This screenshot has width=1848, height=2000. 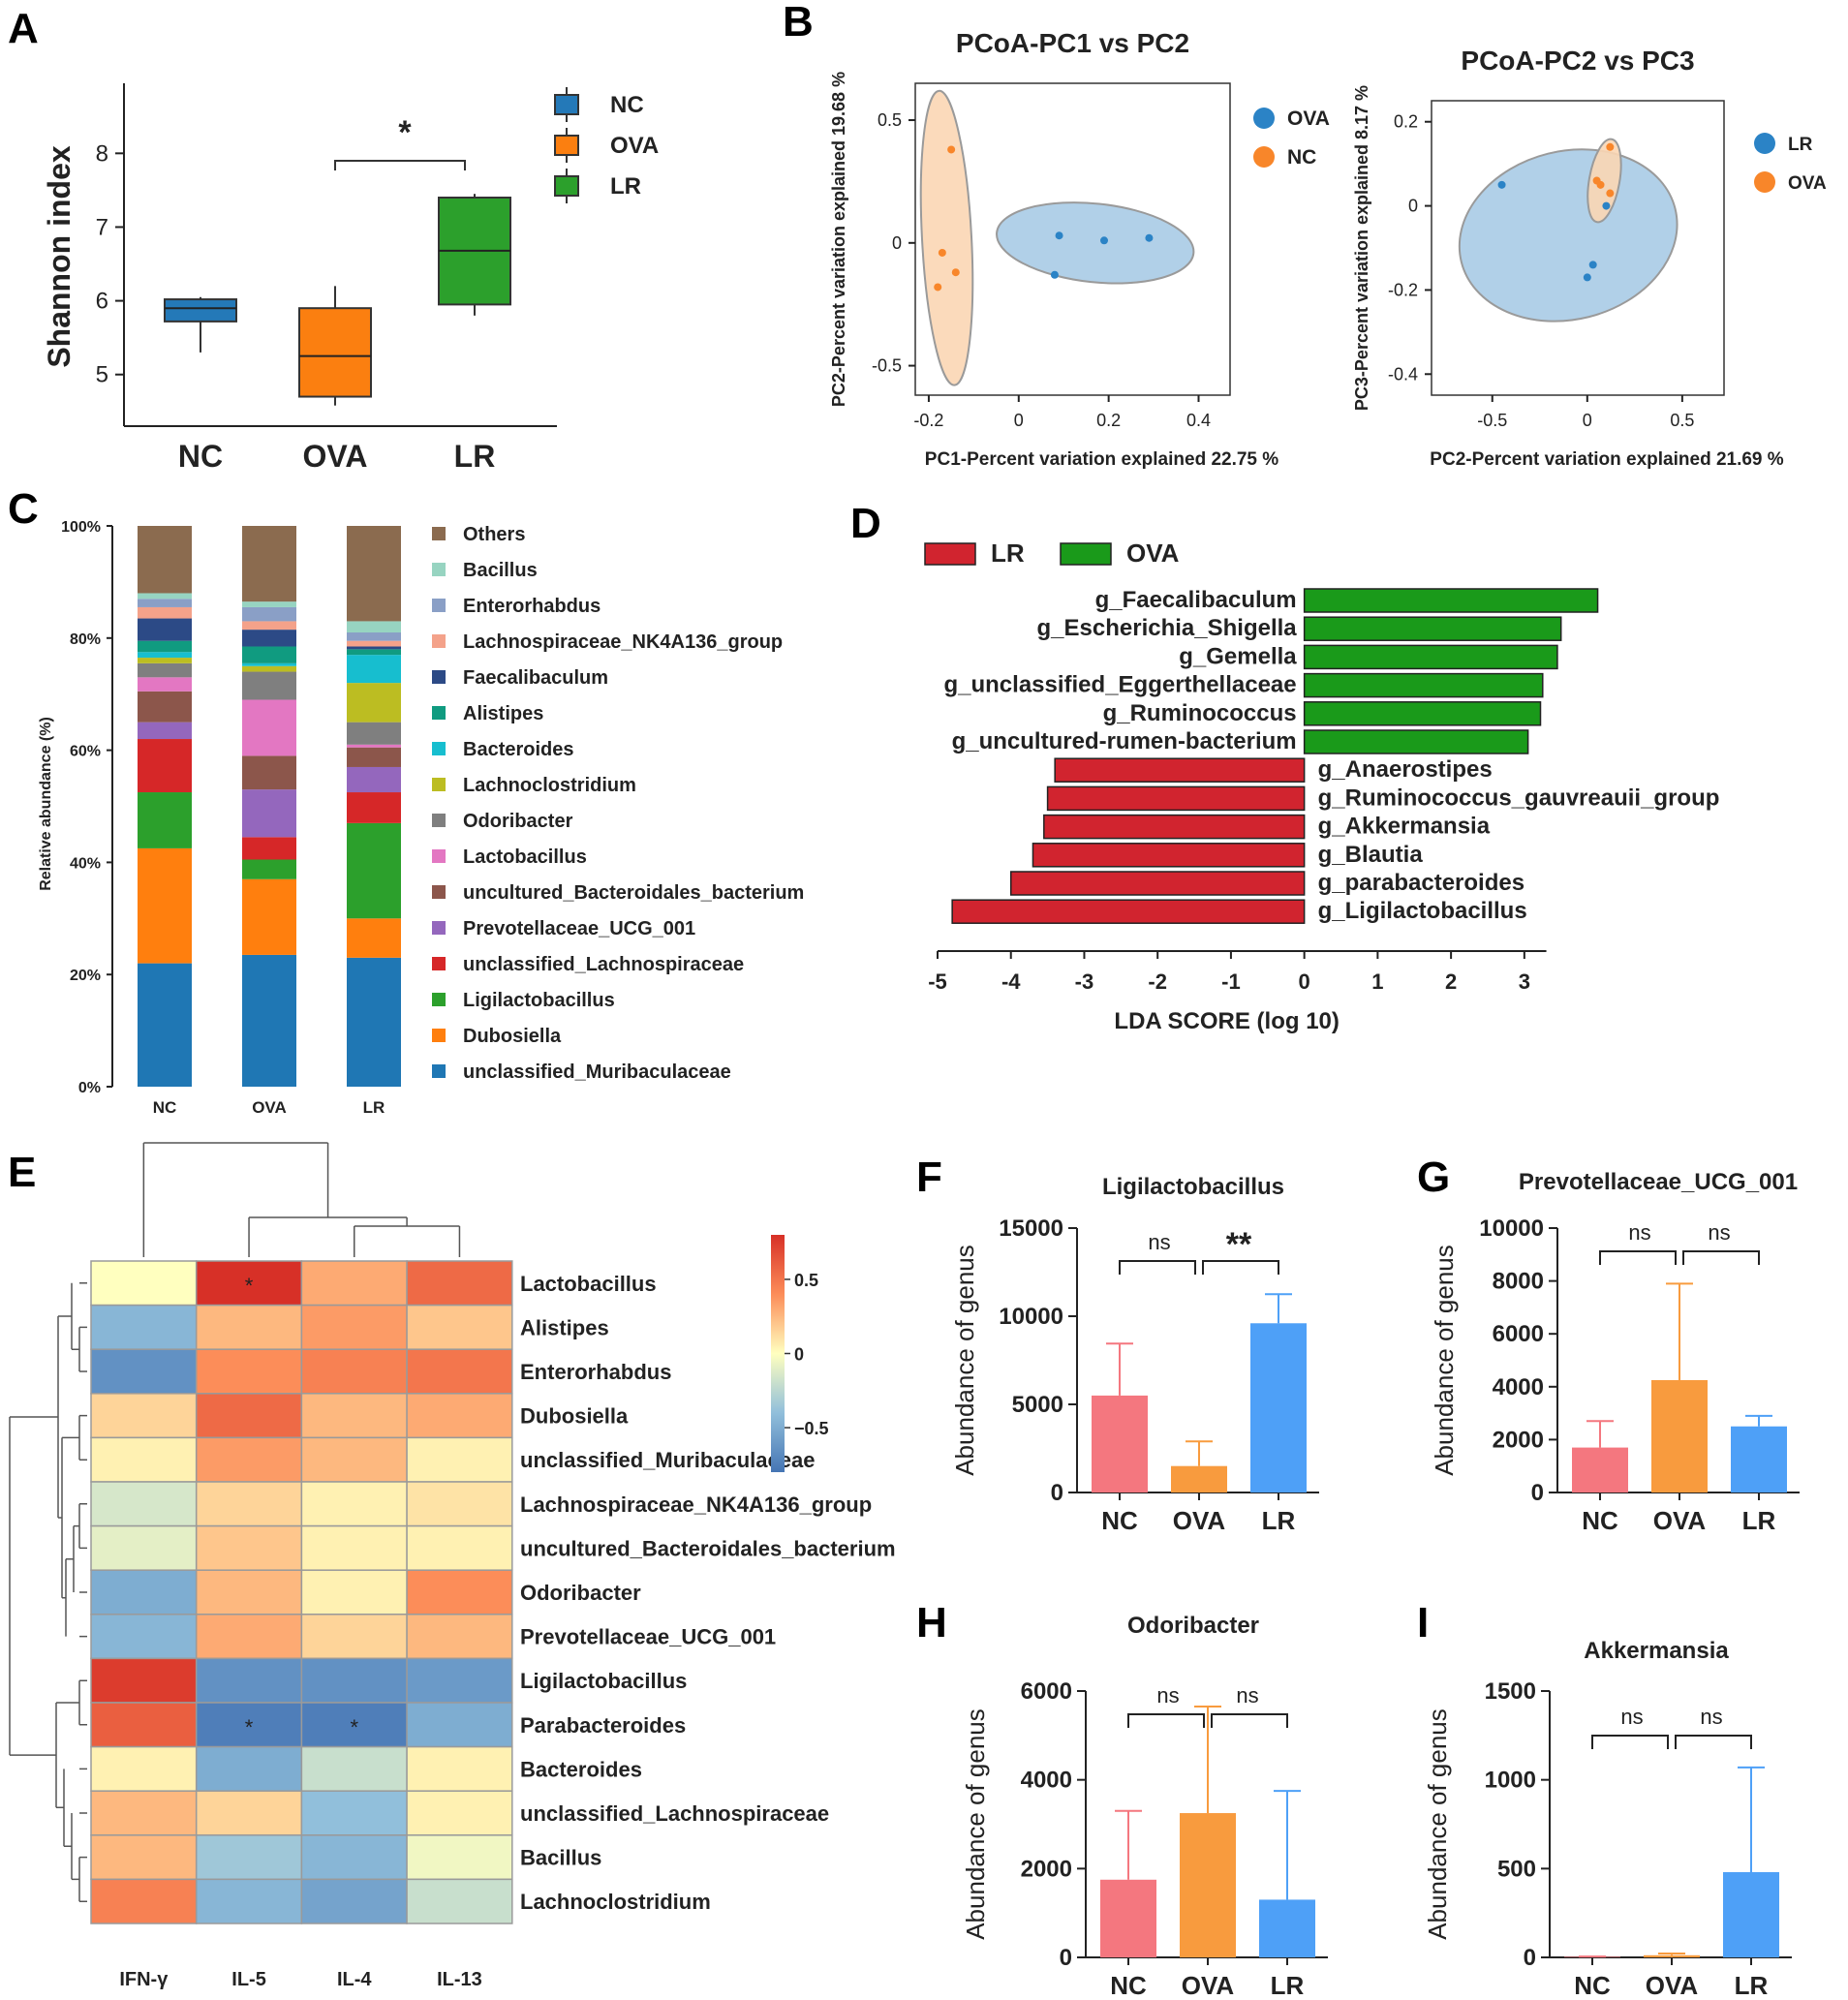 I want to click on y-tick-label: 10000, so click(x=1511, y=1228).